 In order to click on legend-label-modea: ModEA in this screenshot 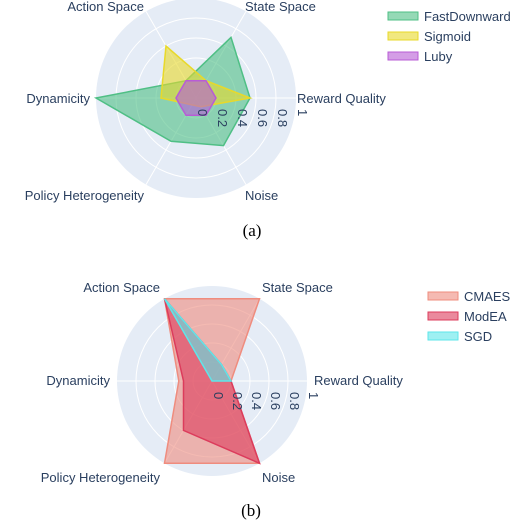, I will do `click(485, 316)`.